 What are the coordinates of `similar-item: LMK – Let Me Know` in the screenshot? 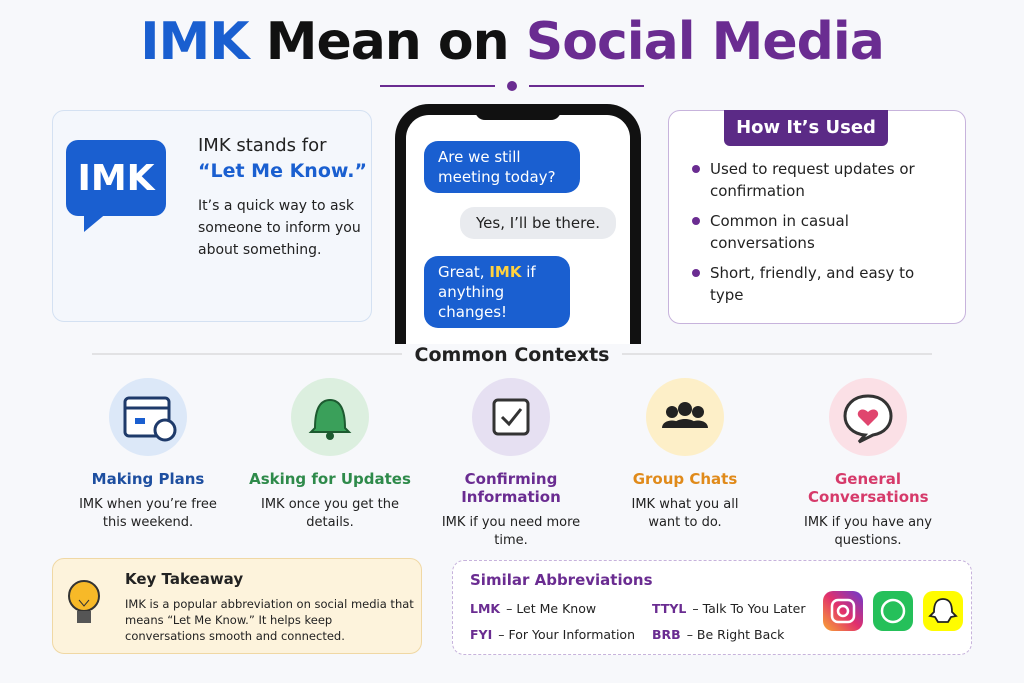 It's located at (533, 608).